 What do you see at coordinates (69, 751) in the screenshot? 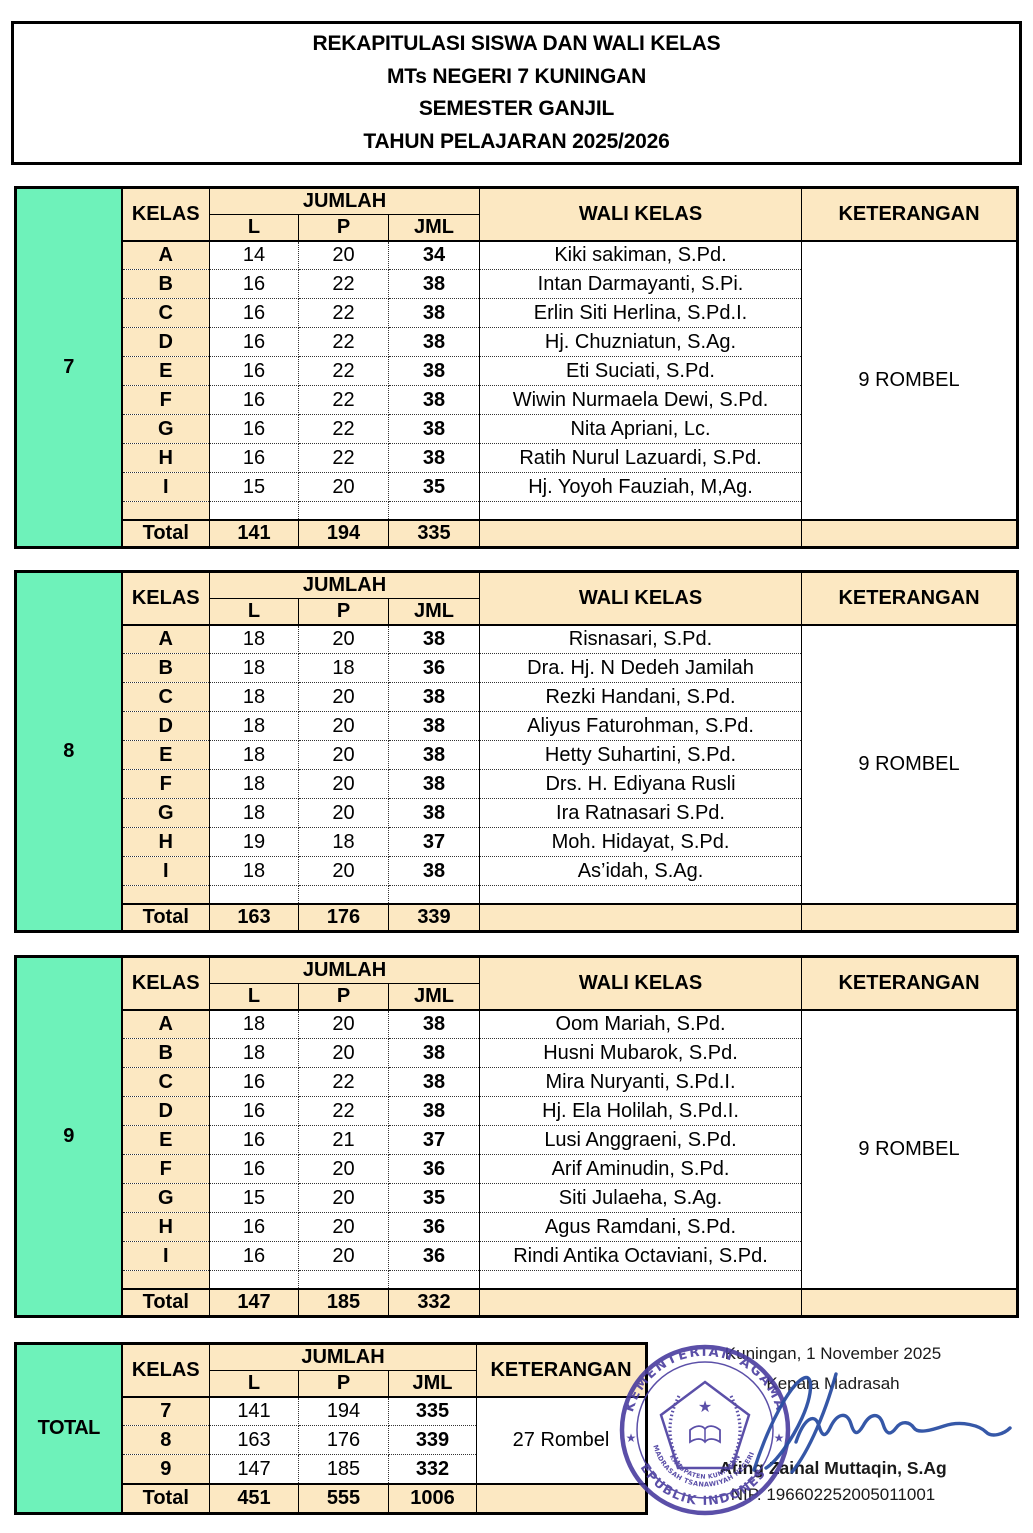
I see `grade-8-label: 8` at bounding box center [69, 751].